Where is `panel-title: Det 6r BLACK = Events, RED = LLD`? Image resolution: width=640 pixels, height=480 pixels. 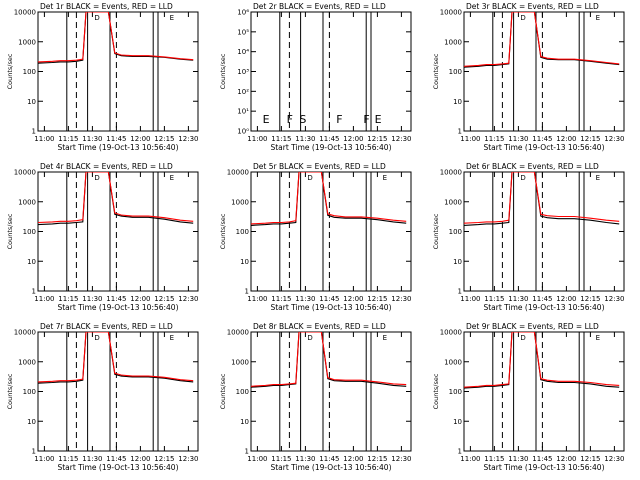 panel-title: Det 6r BLACK = Events, RED = LLD is located at coordinates (532, 166).